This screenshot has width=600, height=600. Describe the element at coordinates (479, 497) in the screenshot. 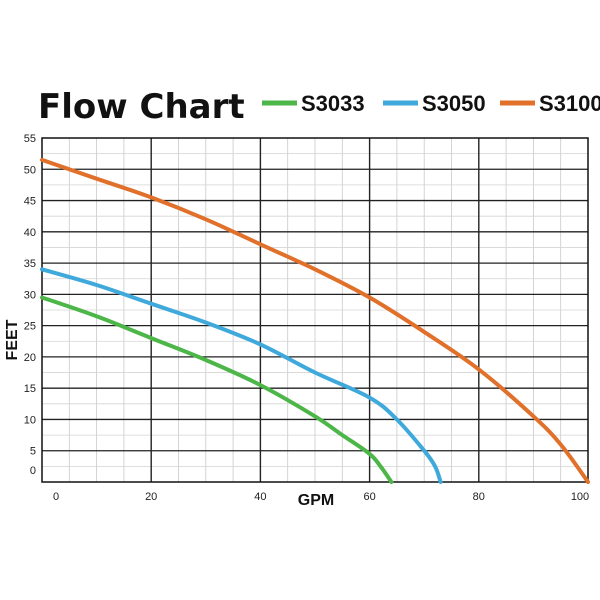

I see `x-tick-label: 80` at that location.